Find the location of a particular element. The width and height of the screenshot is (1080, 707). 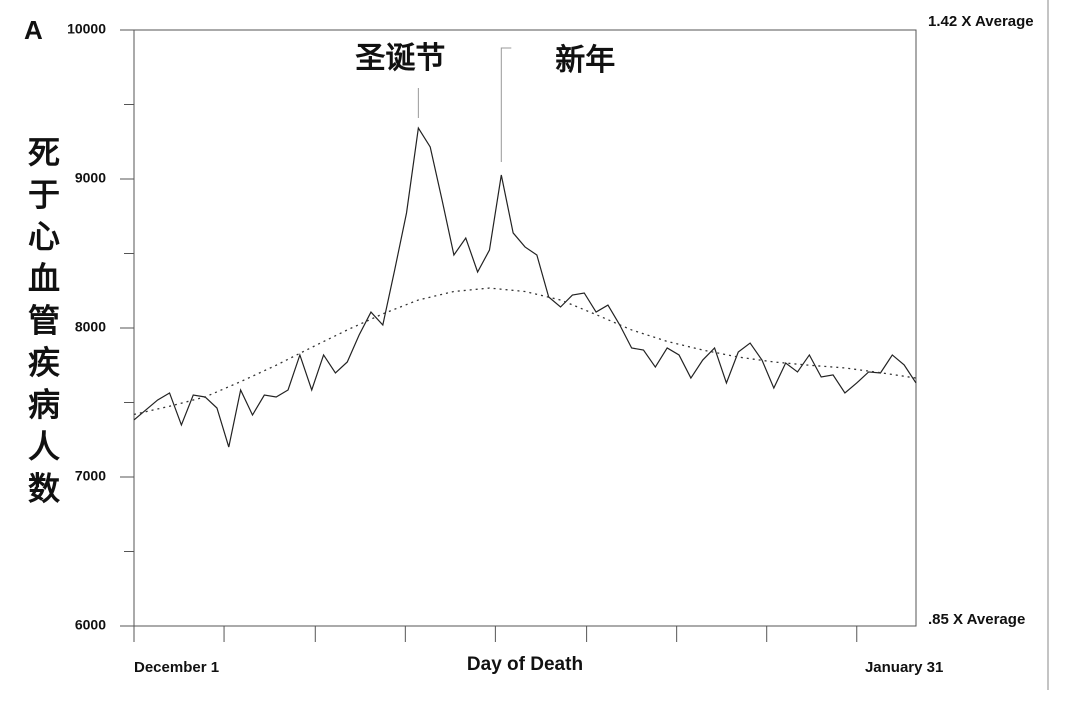

annotation-line is located at coordinates (506, 104).